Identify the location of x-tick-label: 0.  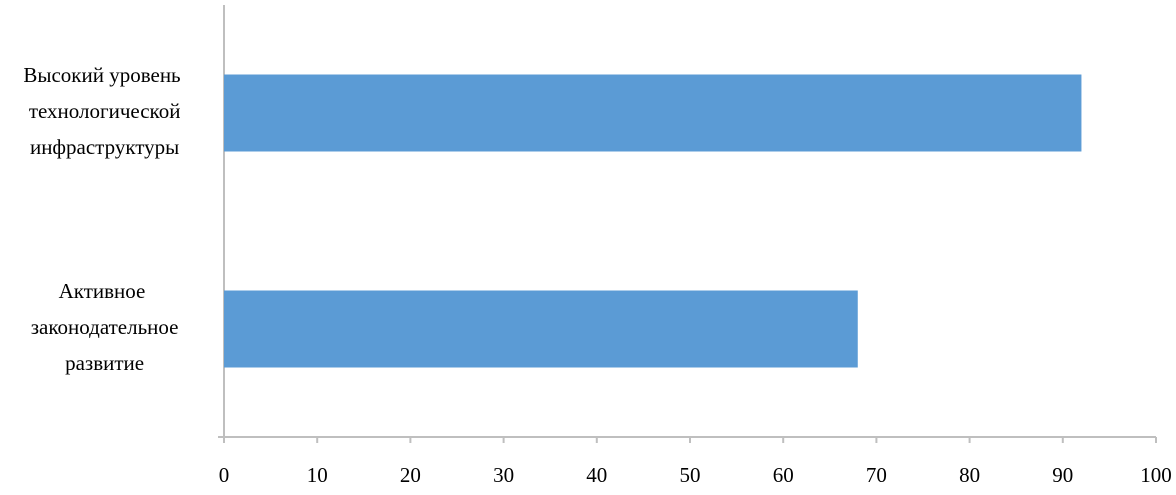
(224, 475).